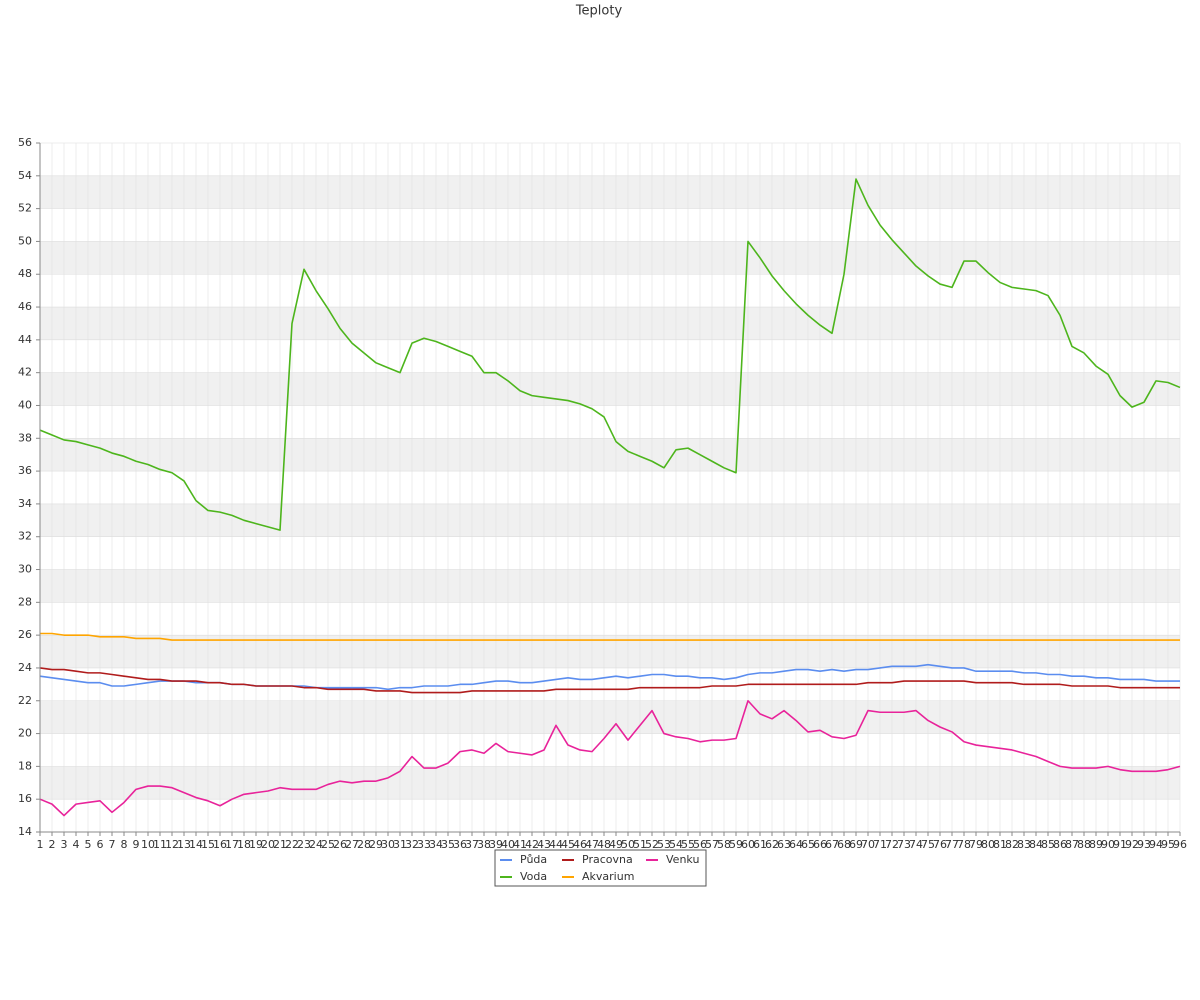  I want to click on x-tick-label: 96, so click(1180, 844).